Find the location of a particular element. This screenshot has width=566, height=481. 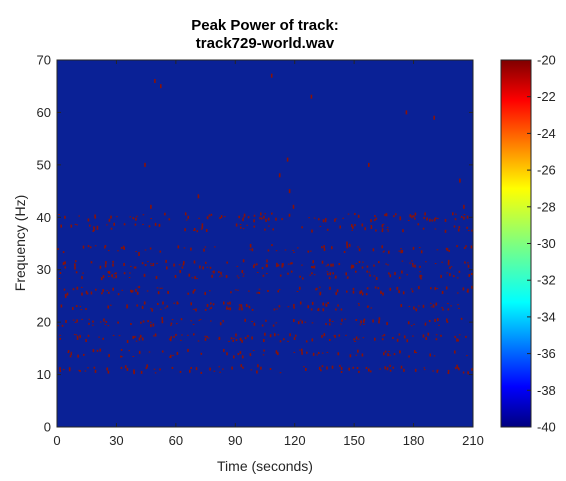

sparse-peak-marker is located at coordinates (77, 337).